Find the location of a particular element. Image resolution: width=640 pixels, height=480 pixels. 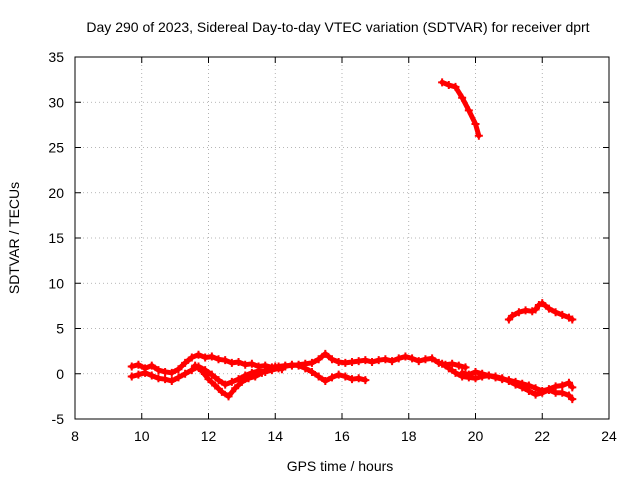

x-tick-label: 18 is located at coordinates (409, 436).